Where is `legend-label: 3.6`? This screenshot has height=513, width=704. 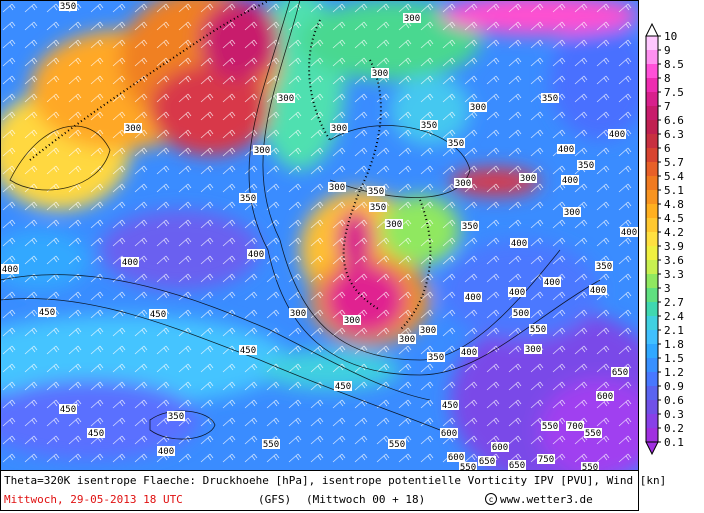
legend-label: 3.6 is located at coordinates (674, 260).